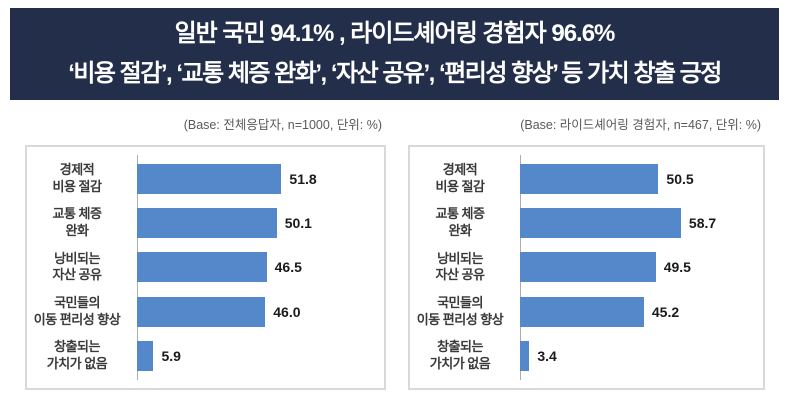 The width and height of the screenshot is (789, 402). What do you see at coordinates (287, 311) in the screenshot?
I see `value-label: 46.0` at bounding box center [287, 311].